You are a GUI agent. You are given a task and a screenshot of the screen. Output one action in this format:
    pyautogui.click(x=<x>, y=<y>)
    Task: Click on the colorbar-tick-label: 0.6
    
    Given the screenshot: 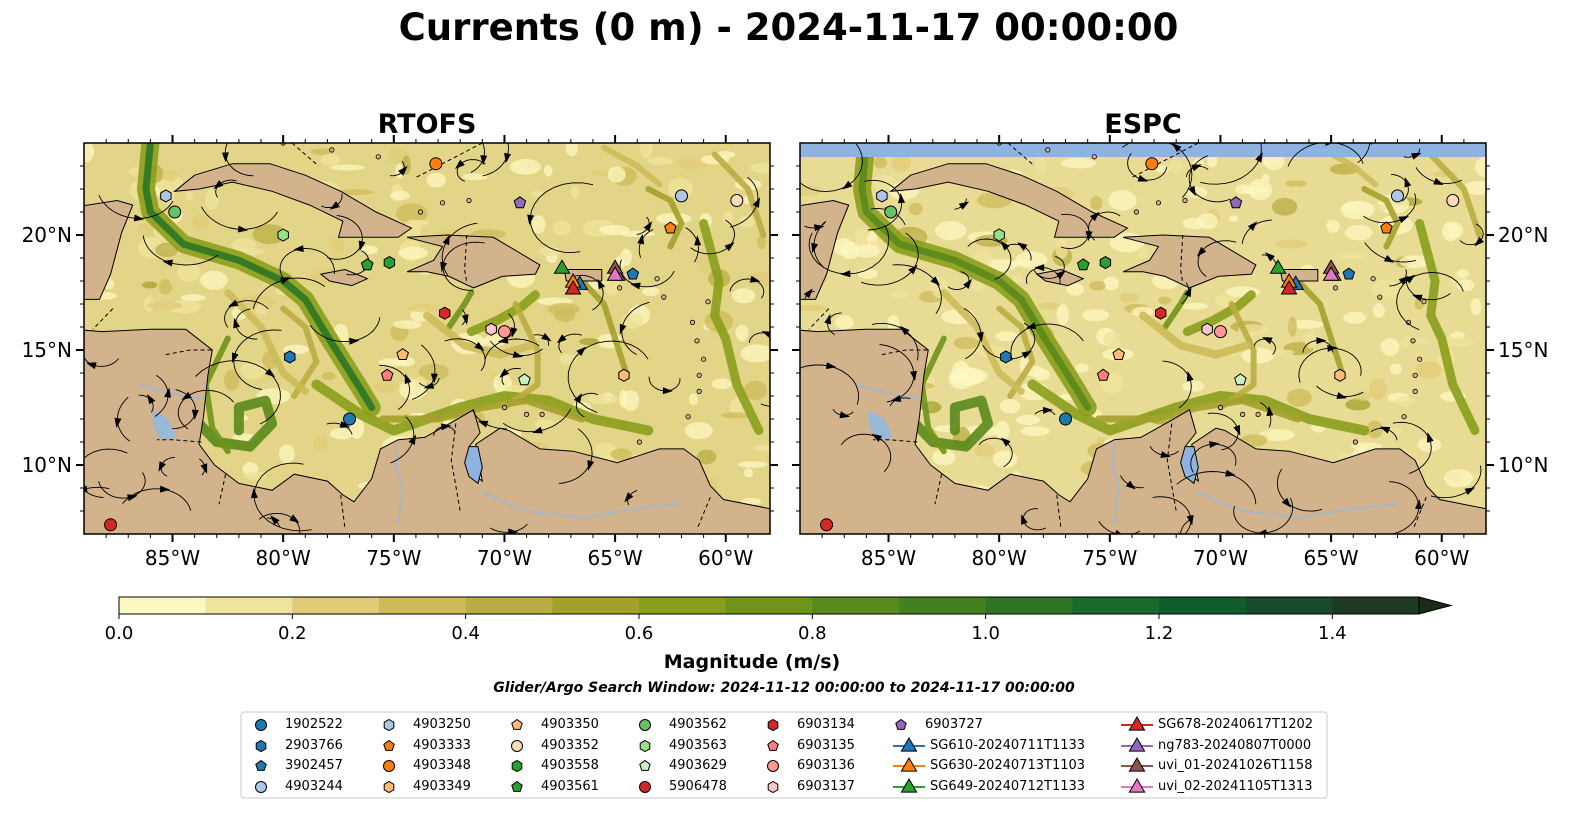 What is the action you would take?
    pyautogui.click(x=639, y=633)
    